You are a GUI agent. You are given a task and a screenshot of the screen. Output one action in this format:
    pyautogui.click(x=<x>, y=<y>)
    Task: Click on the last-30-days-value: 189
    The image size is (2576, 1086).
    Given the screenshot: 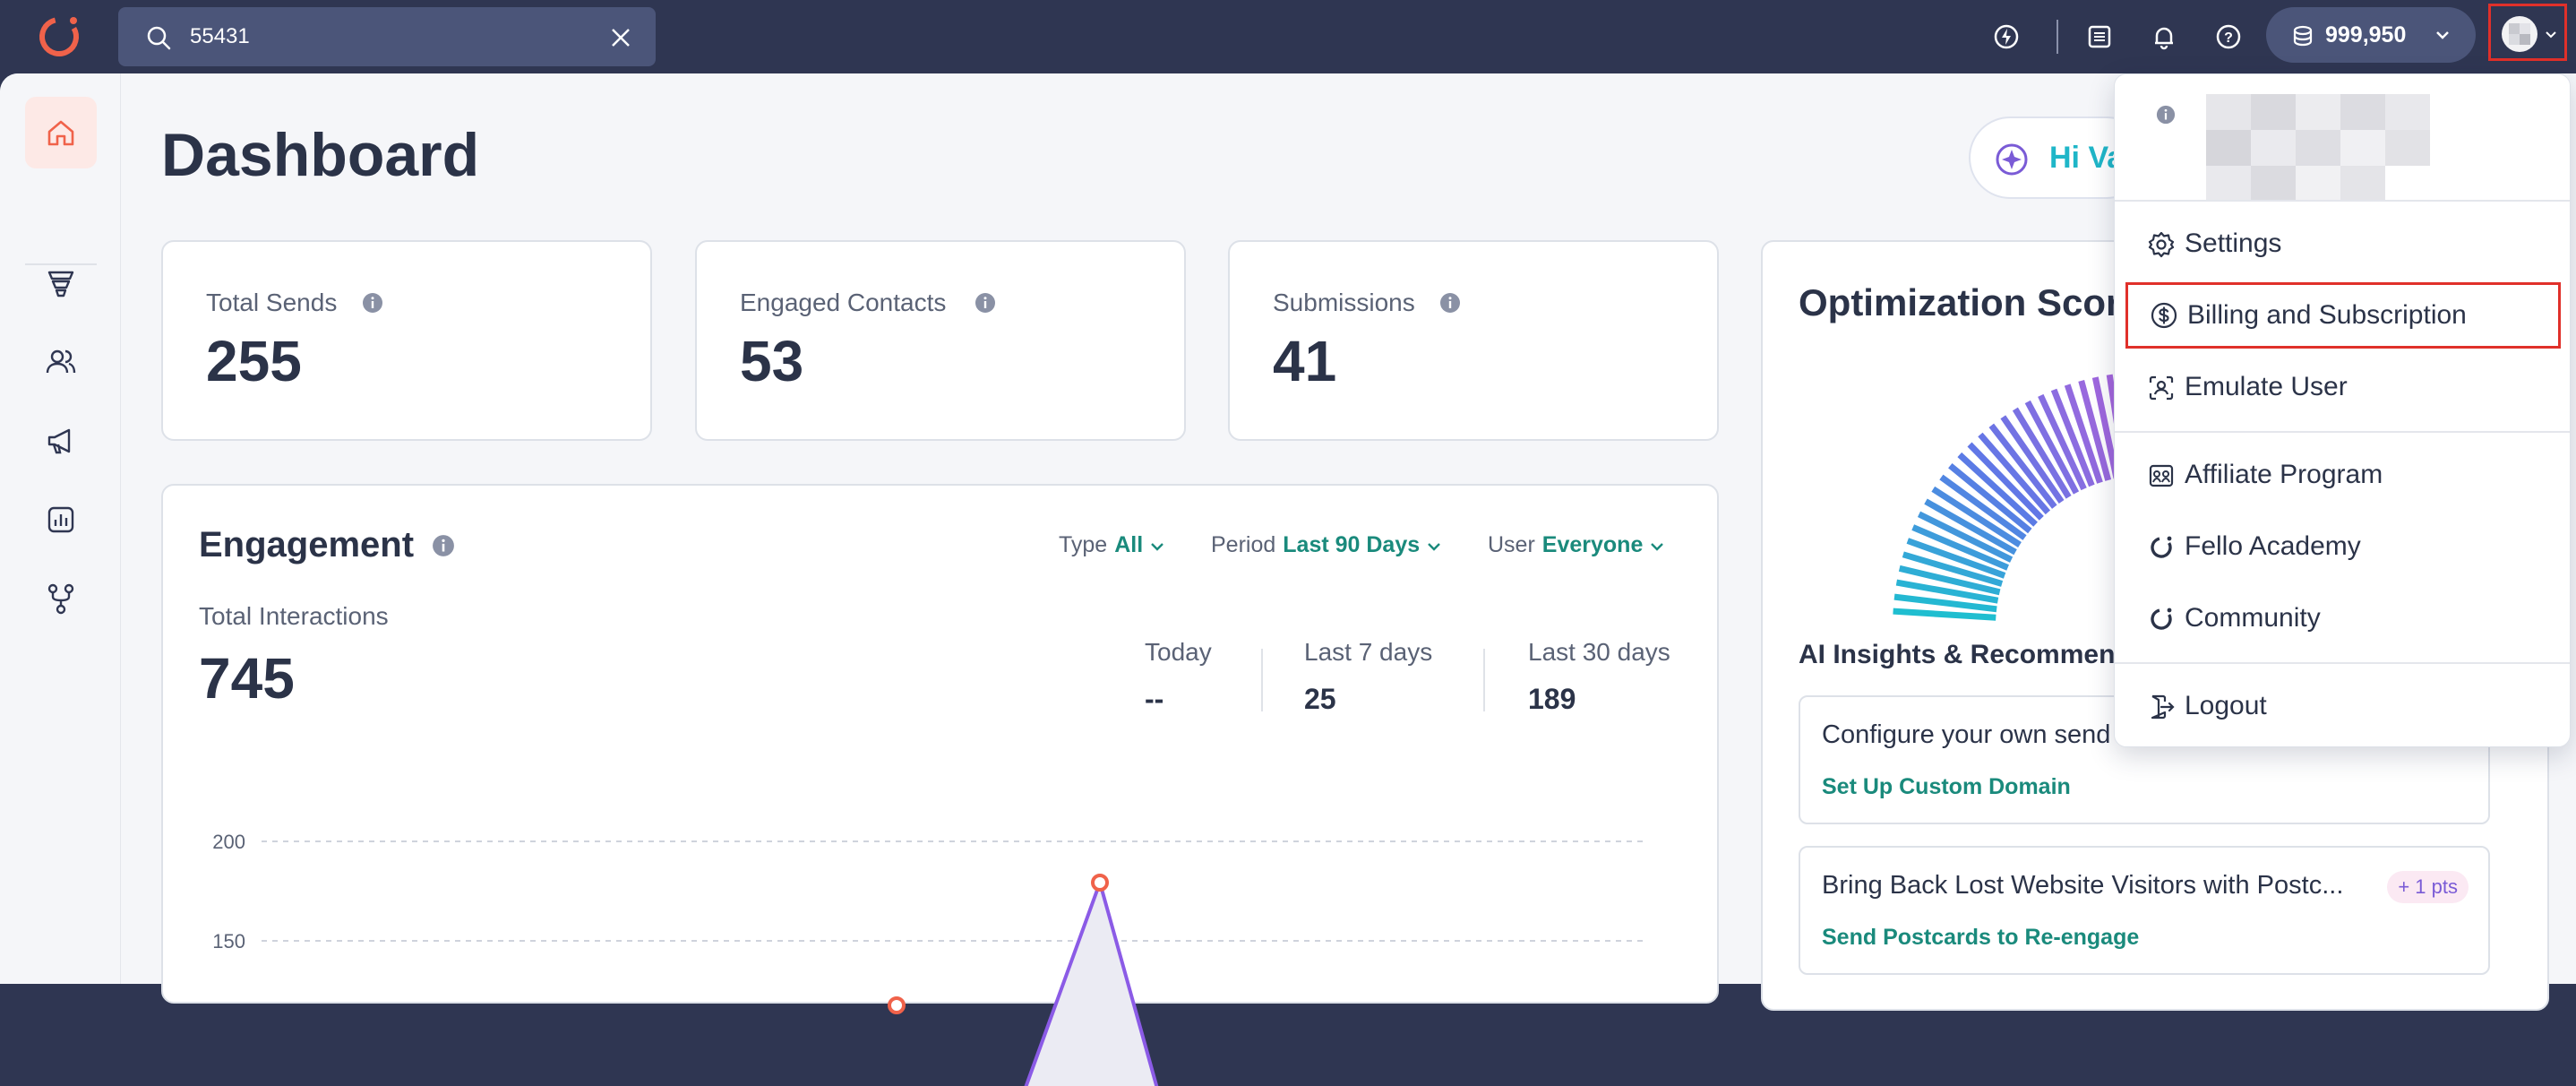 What is the action you would take?
    pyautogui.click(x=1552, y=699)
    